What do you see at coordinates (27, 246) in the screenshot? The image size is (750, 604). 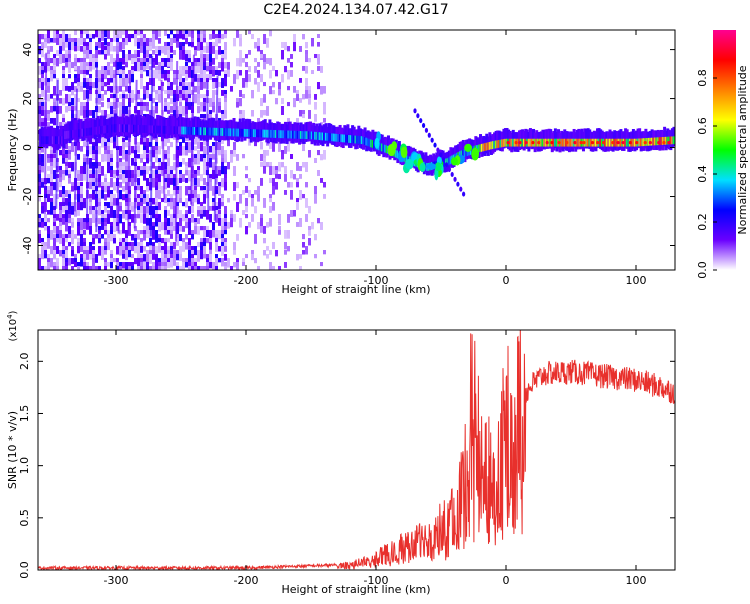 I see `spectrogram-y-tick-label: -40` at bounding box center [27, 246].